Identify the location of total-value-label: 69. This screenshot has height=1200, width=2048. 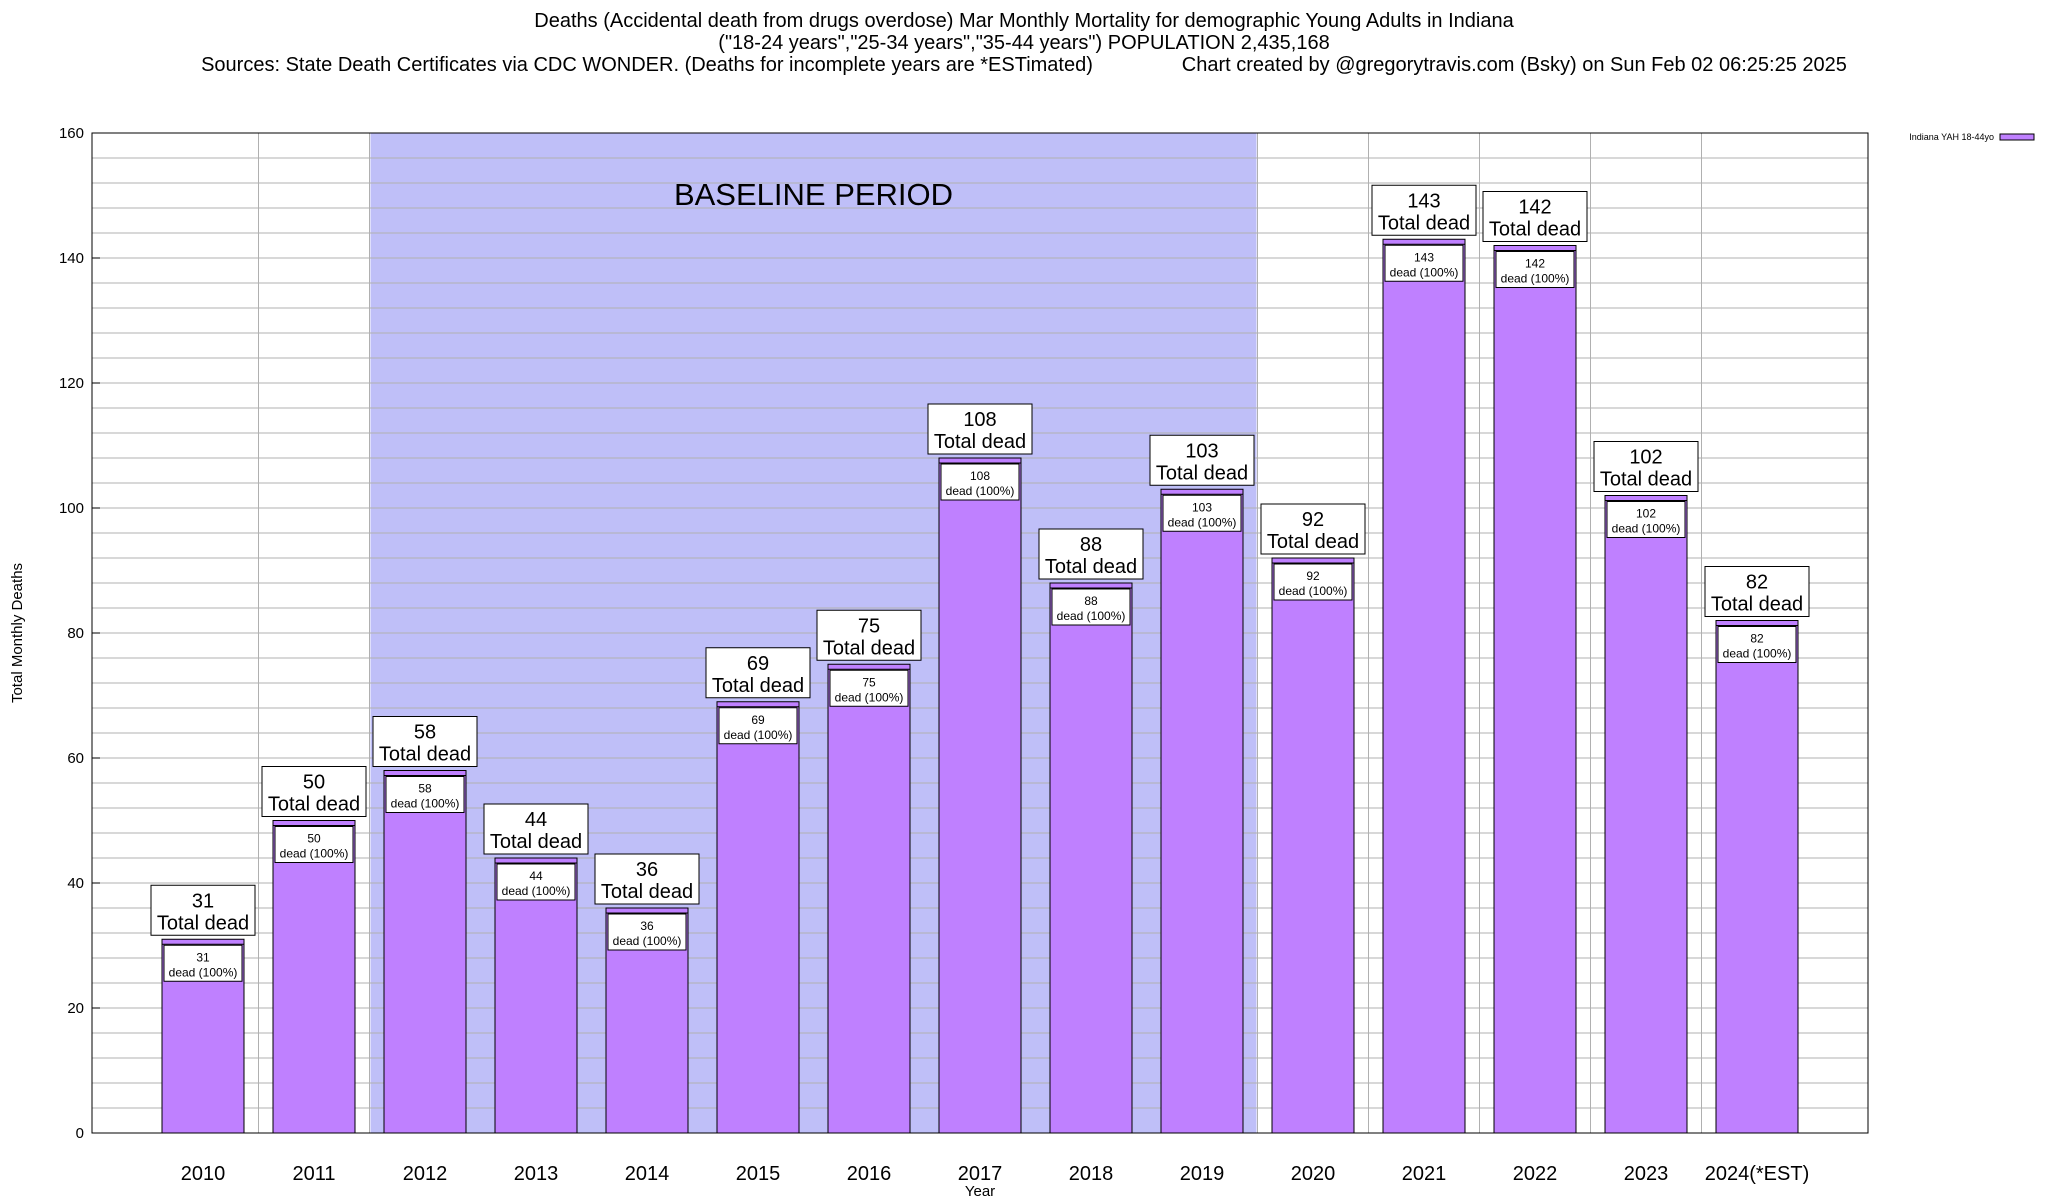
(758, 664).